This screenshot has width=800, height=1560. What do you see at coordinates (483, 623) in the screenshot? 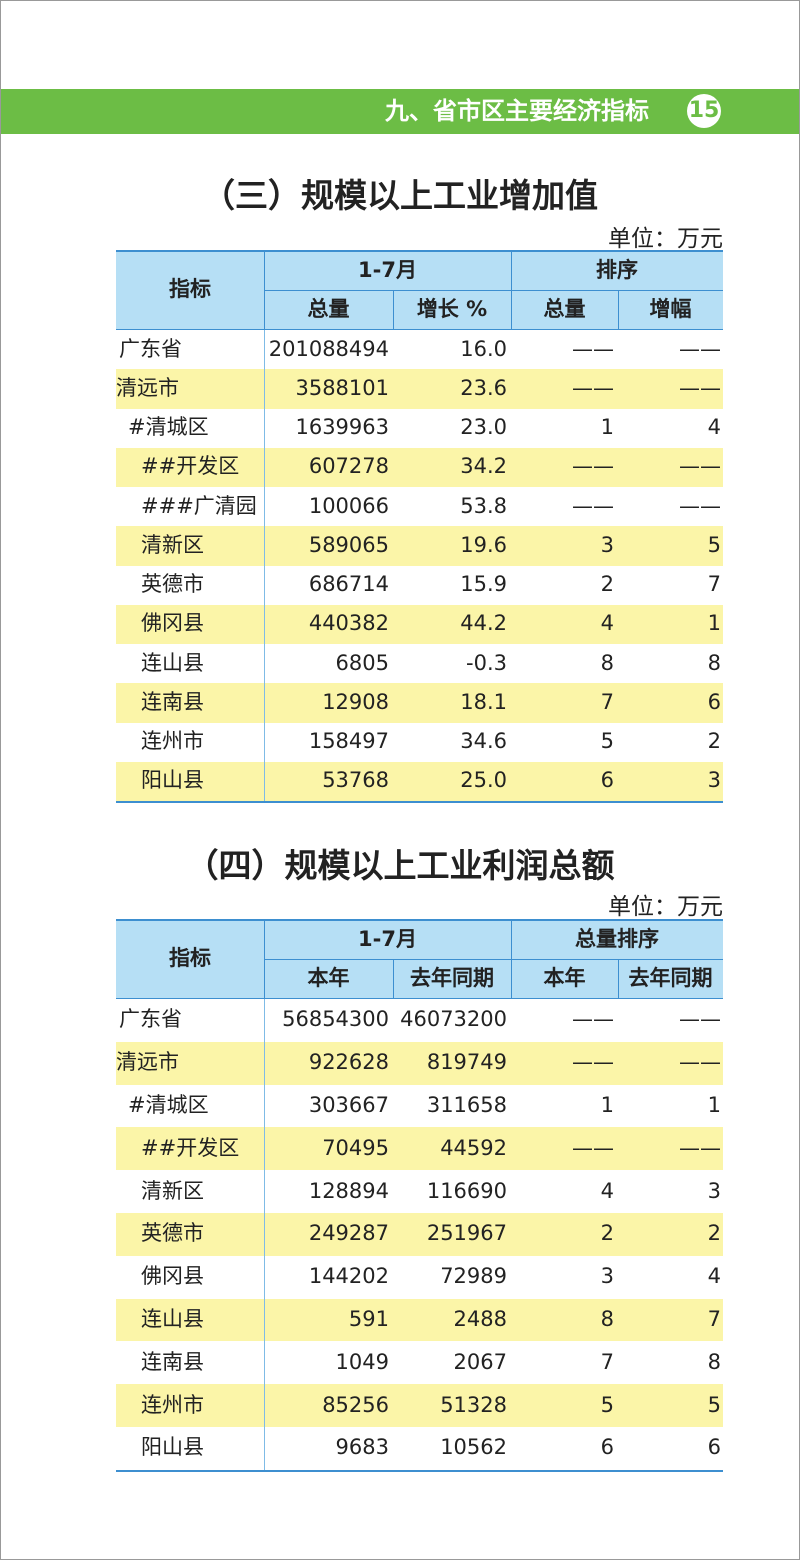
I see `cell-value: 44.2` at bounding box center [483, 623].